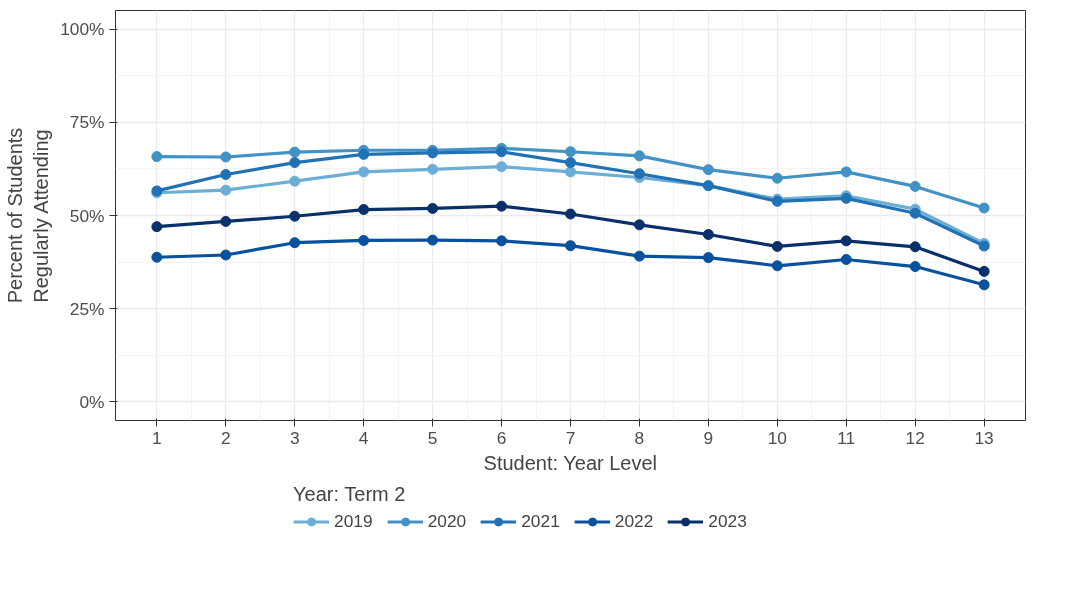 This screenshot has height=602, width=1091. What do you see at coordinates (846, 437) in the screenshot?
I see `x-tick-label: 11` at bounding box center [846, 437].